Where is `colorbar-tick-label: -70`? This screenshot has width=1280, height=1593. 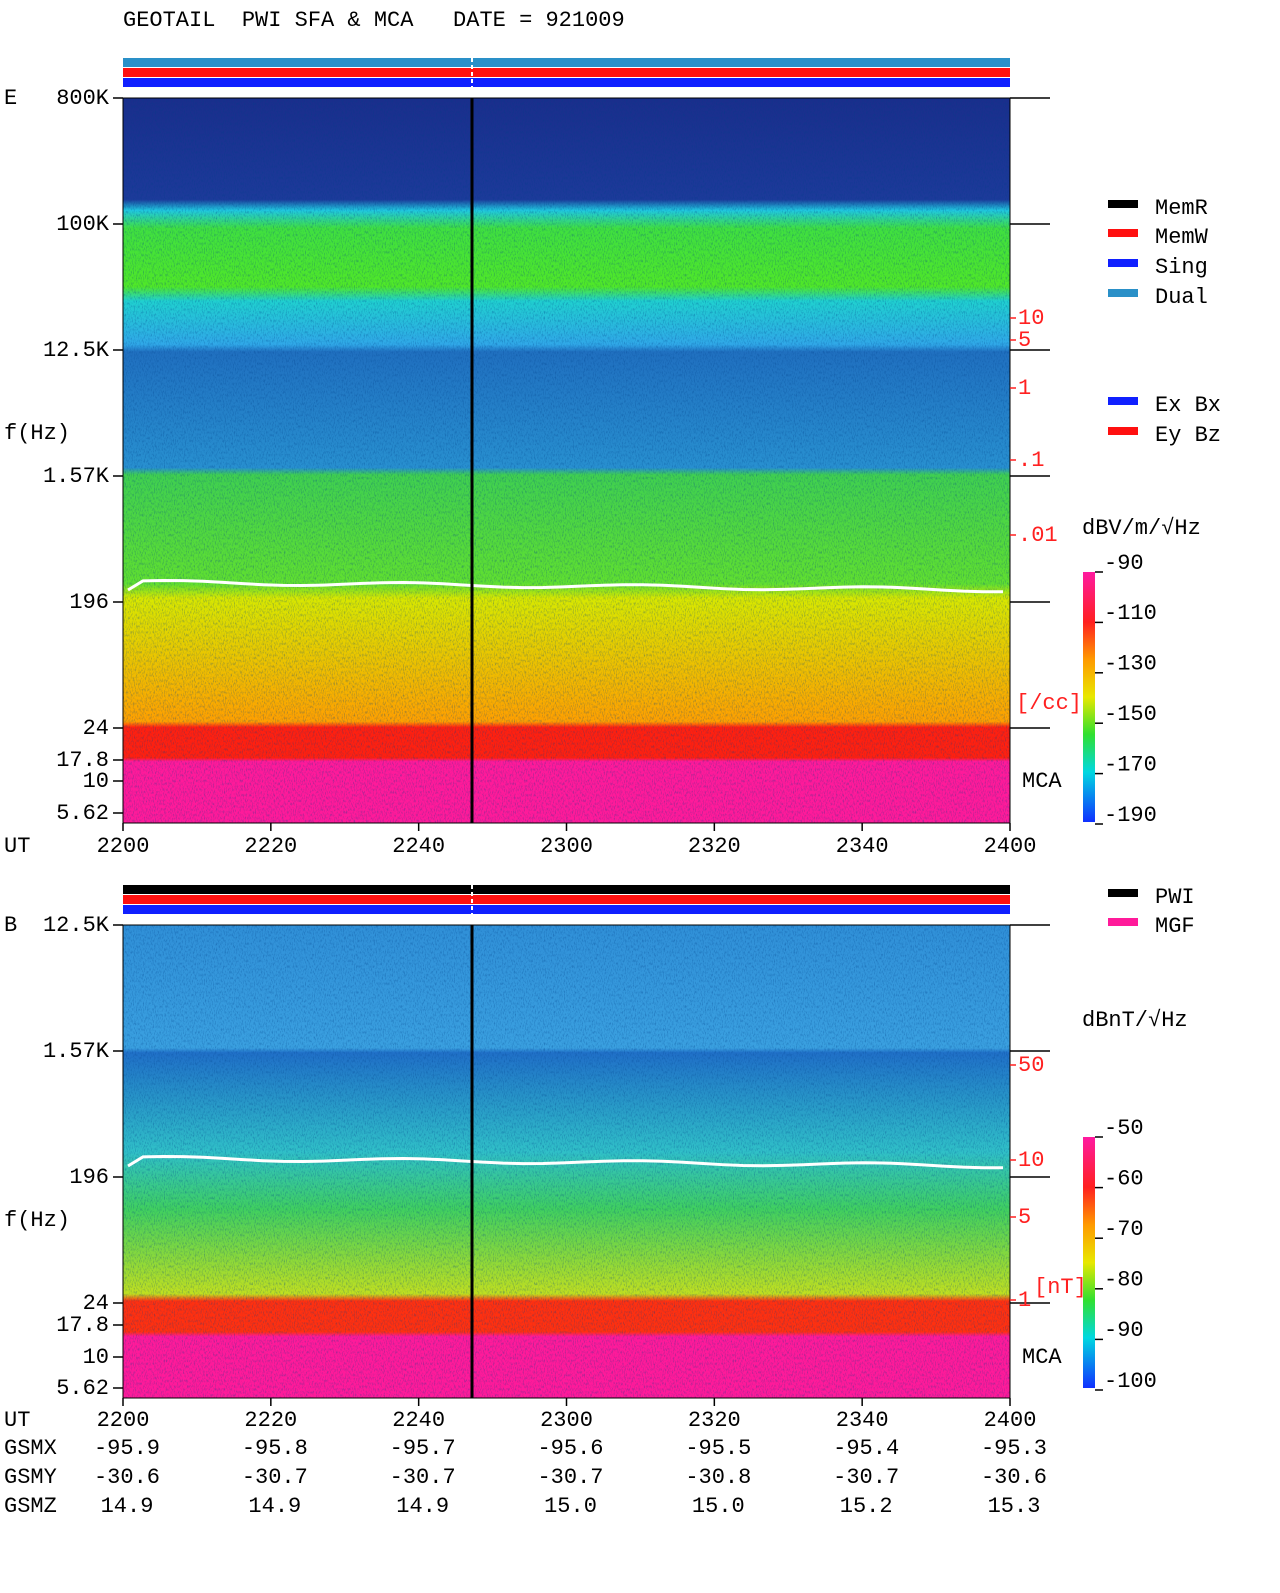 colorbar-tick-label: -70 is located at coordinates (1124, 1229).